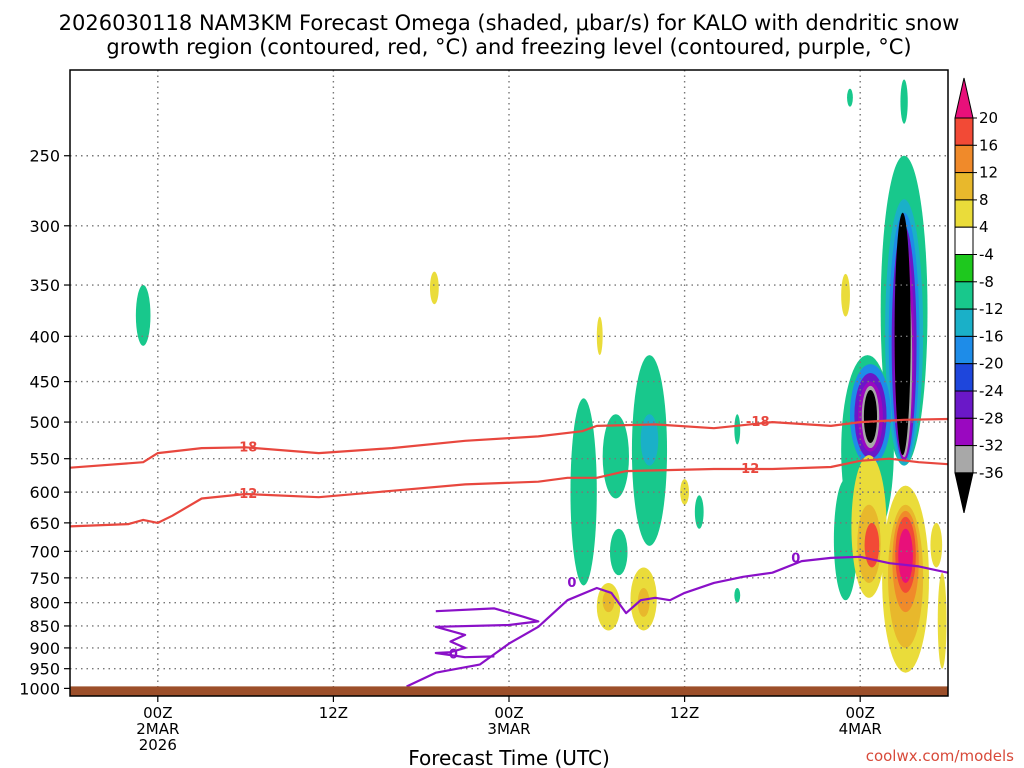 This screenshot has width=1024, height=768. Describe the element at coordinates (44, 285) in the screenshot. I see `y-tick-label: 350` at that location.